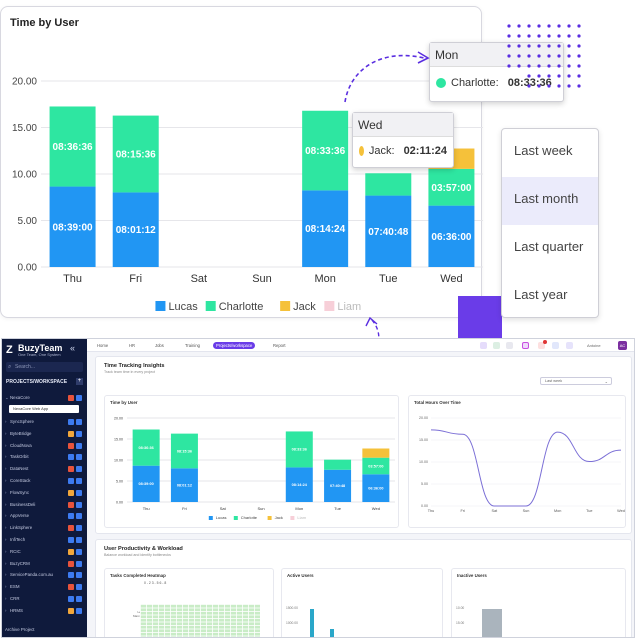  I want to click on nav-projects-workspace: Projects/workspace, so click(234, 345).